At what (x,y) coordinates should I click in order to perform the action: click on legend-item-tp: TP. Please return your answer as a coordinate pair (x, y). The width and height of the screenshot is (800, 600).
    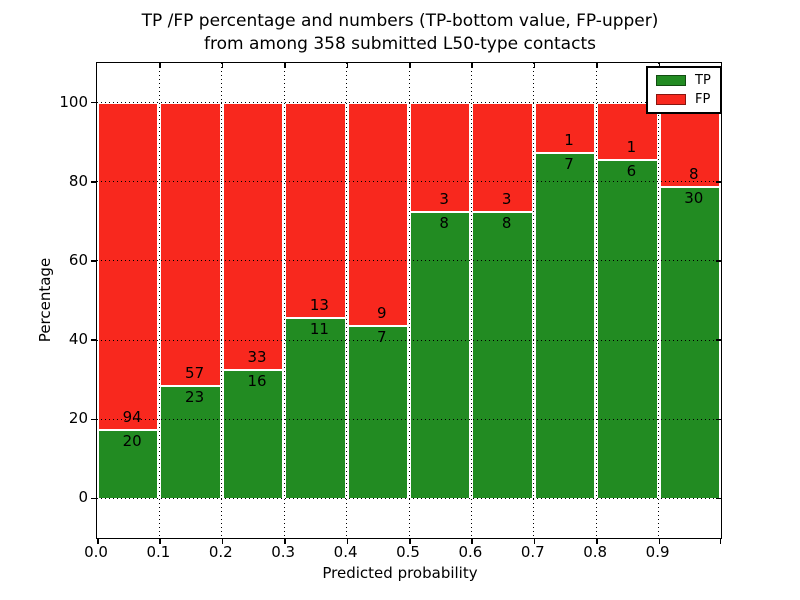
    Looking at the image, I should click on (683, 80).